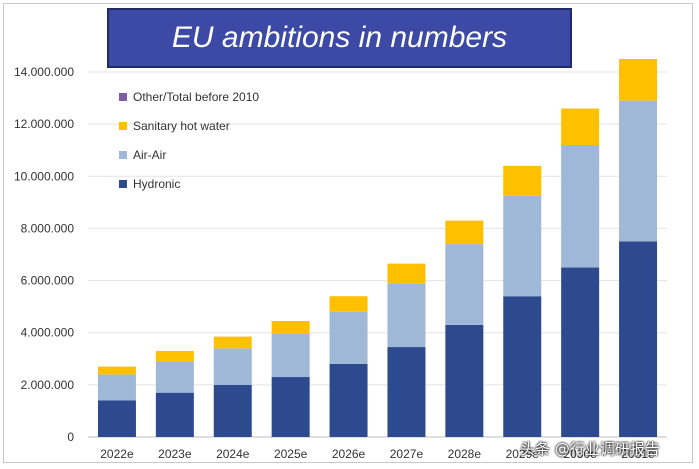 This screenshot has width=699, height=469. I want to click on bar-air-air-2023e, so click(174, 377).